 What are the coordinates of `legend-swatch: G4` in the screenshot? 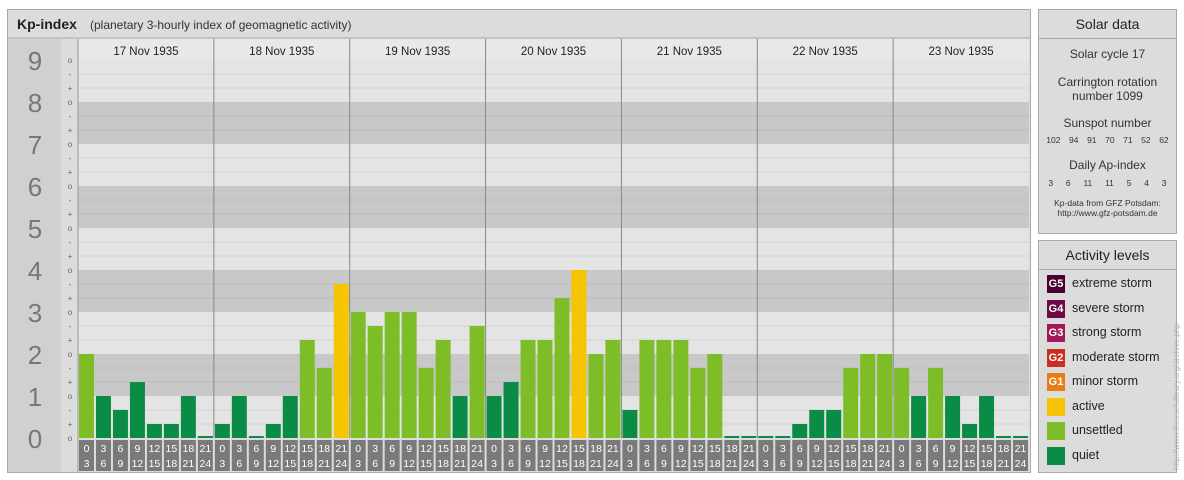 It's located at (1056, 308).